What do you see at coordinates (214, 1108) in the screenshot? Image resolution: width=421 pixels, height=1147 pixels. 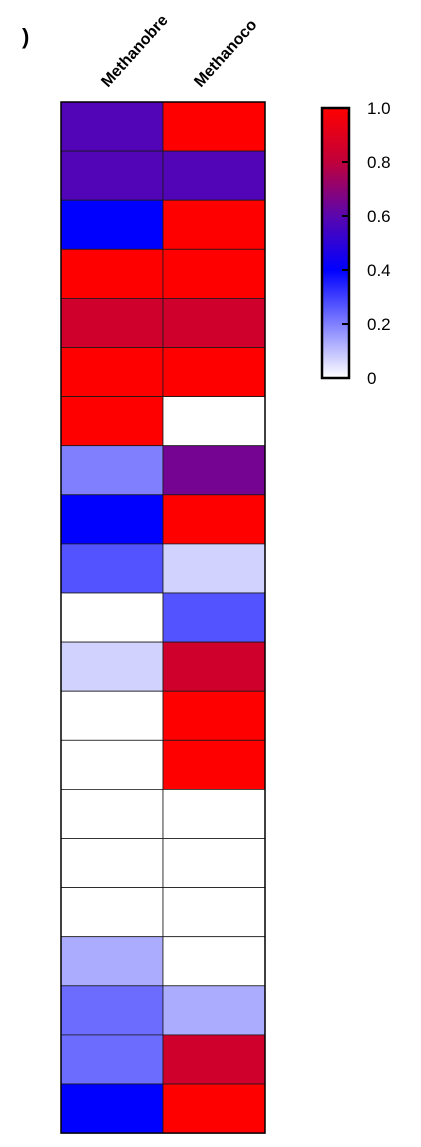 I see `heatmap-cell-r21-c2` at bounding box center [214, 1108].